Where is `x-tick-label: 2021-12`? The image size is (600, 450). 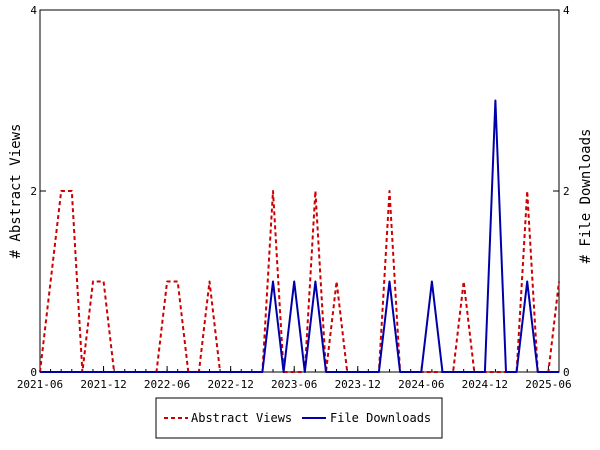
x-tick-label: 2021-12 is located at coordinates (103, 384).